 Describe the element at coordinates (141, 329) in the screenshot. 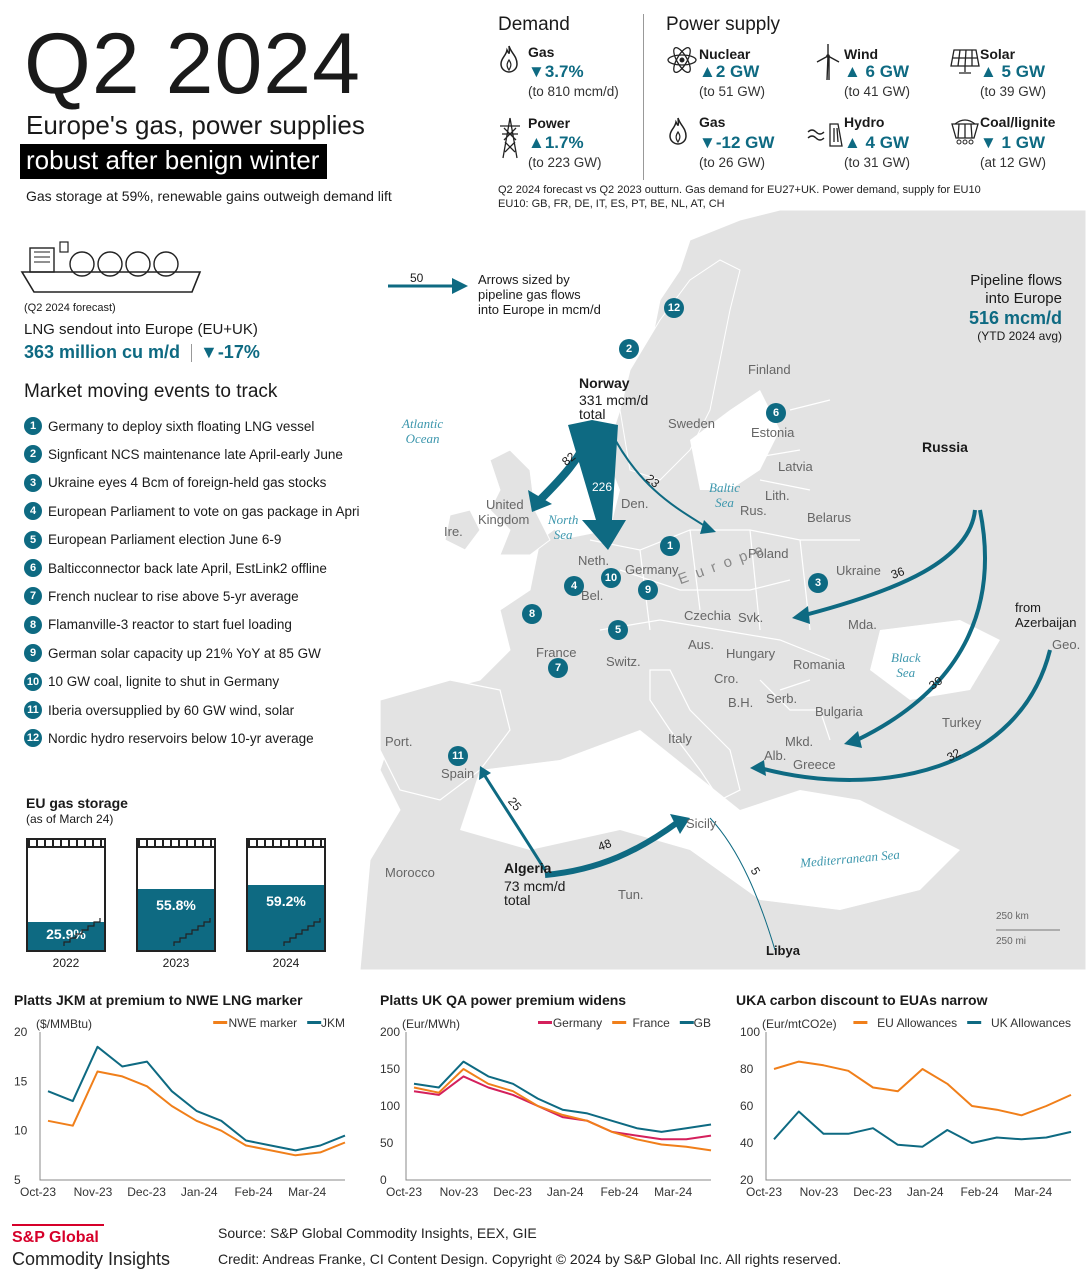

I see `lng-label: LNG sendout into Europe (EU+UK)` at that location.